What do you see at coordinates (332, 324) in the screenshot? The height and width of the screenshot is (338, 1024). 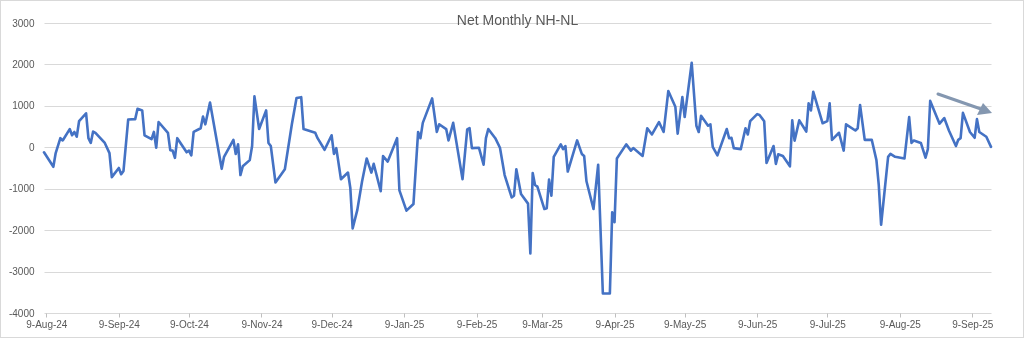 I see `x-tick-label: 9-Dec-24` at bounding box center [332, 324].